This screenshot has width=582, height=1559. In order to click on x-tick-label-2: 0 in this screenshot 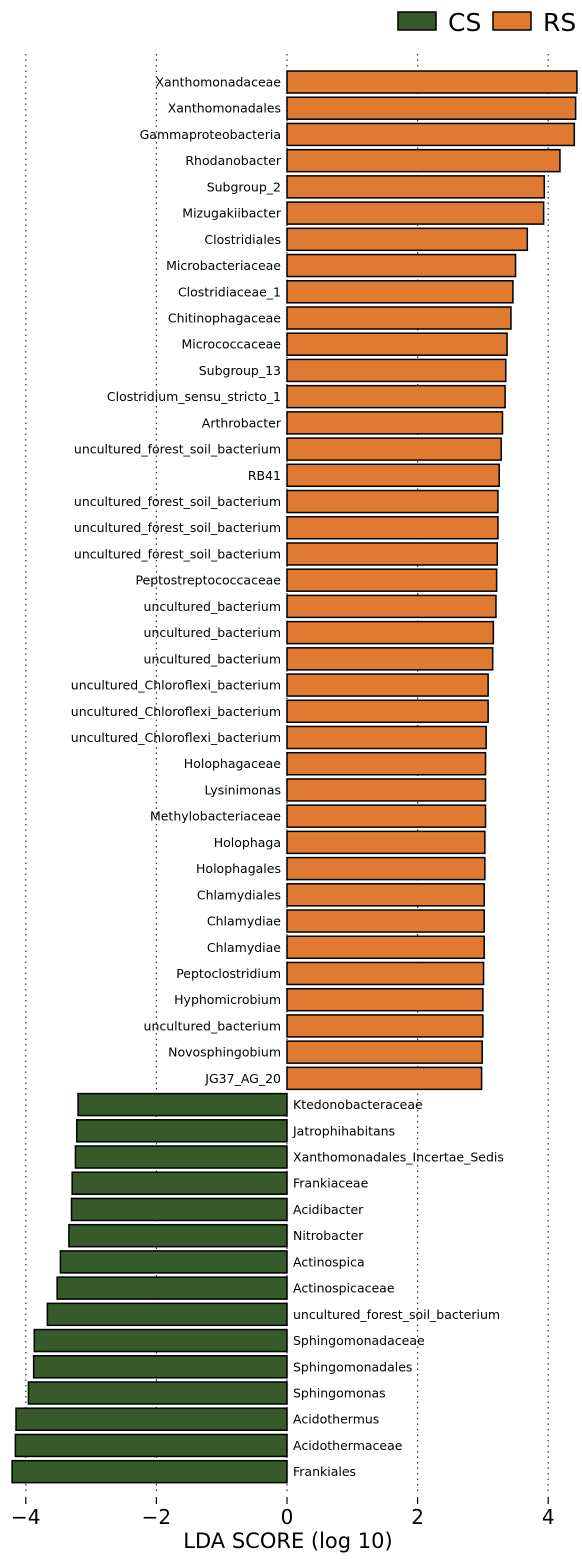, I will do `click(287, 1517)`.